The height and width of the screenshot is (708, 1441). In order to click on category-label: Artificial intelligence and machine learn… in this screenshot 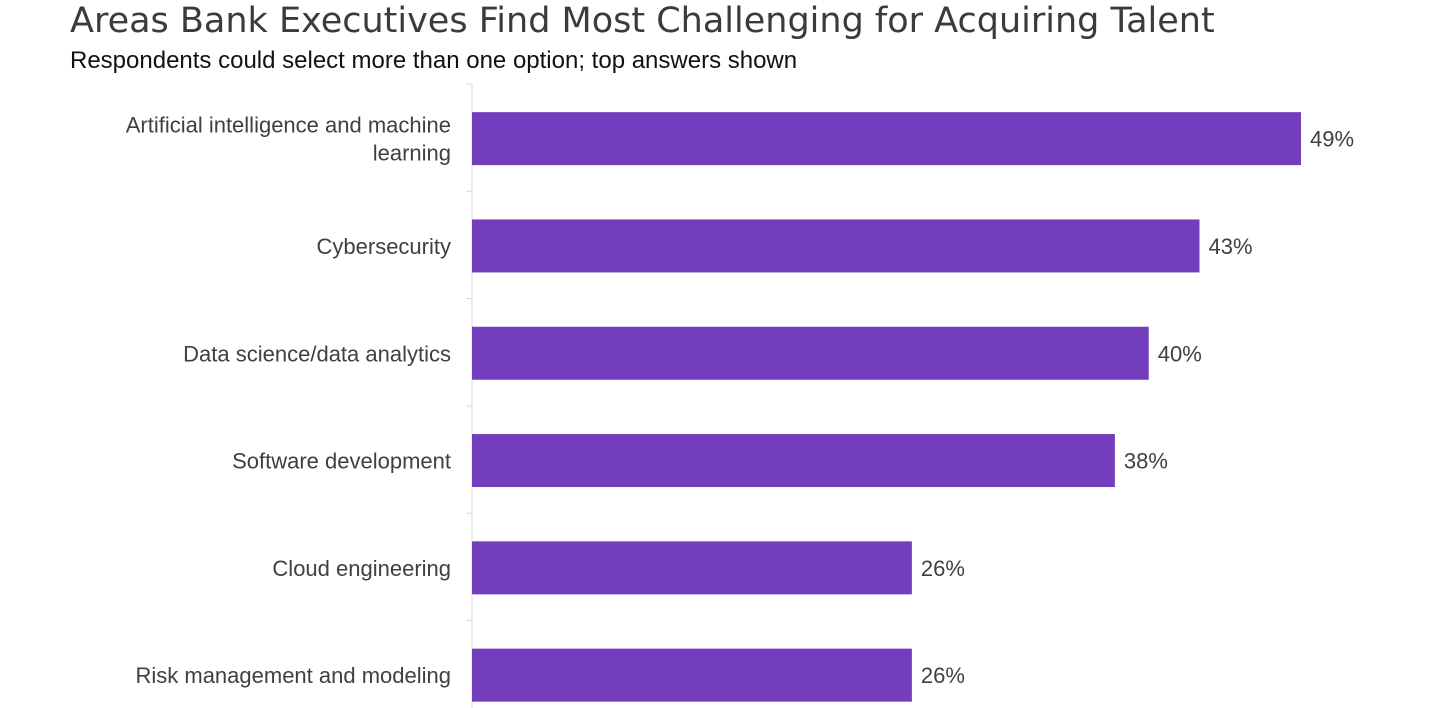, I will do `click(288, 139)`.